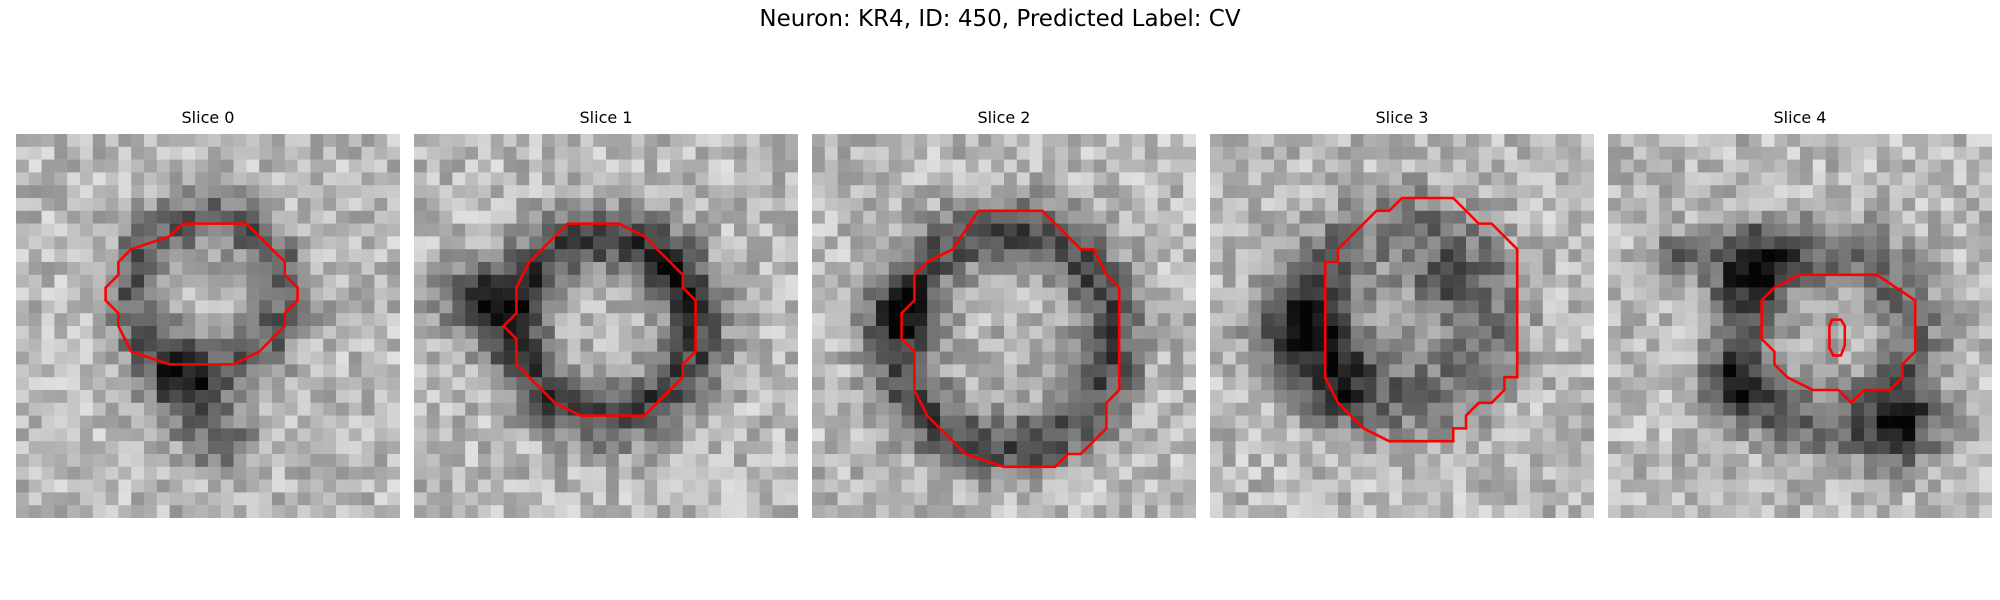  I want to click on slice-1-image, so click(606, 326).